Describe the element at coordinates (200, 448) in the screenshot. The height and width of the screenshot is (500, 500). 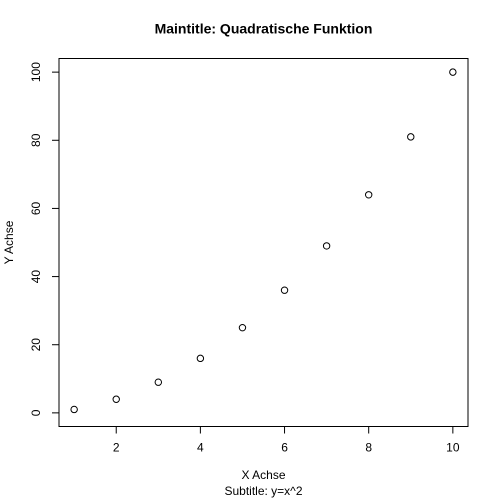
I see `x-tick-label: 4` at that location.